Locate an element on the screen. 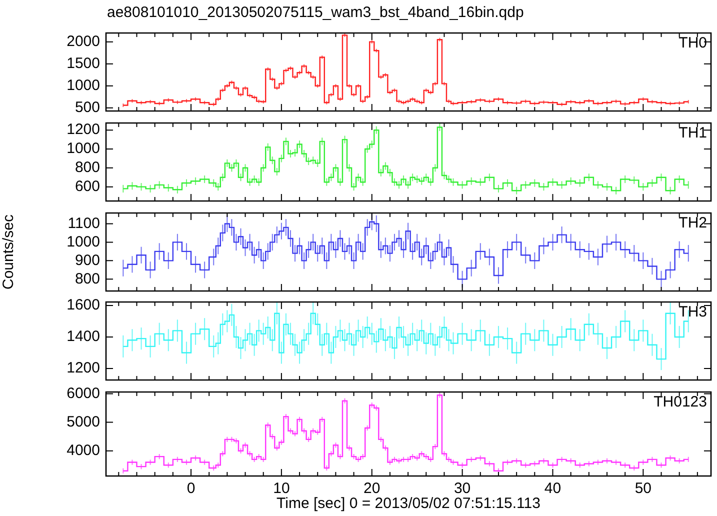  annotation: TH3 is located at coordinates (692, 313).